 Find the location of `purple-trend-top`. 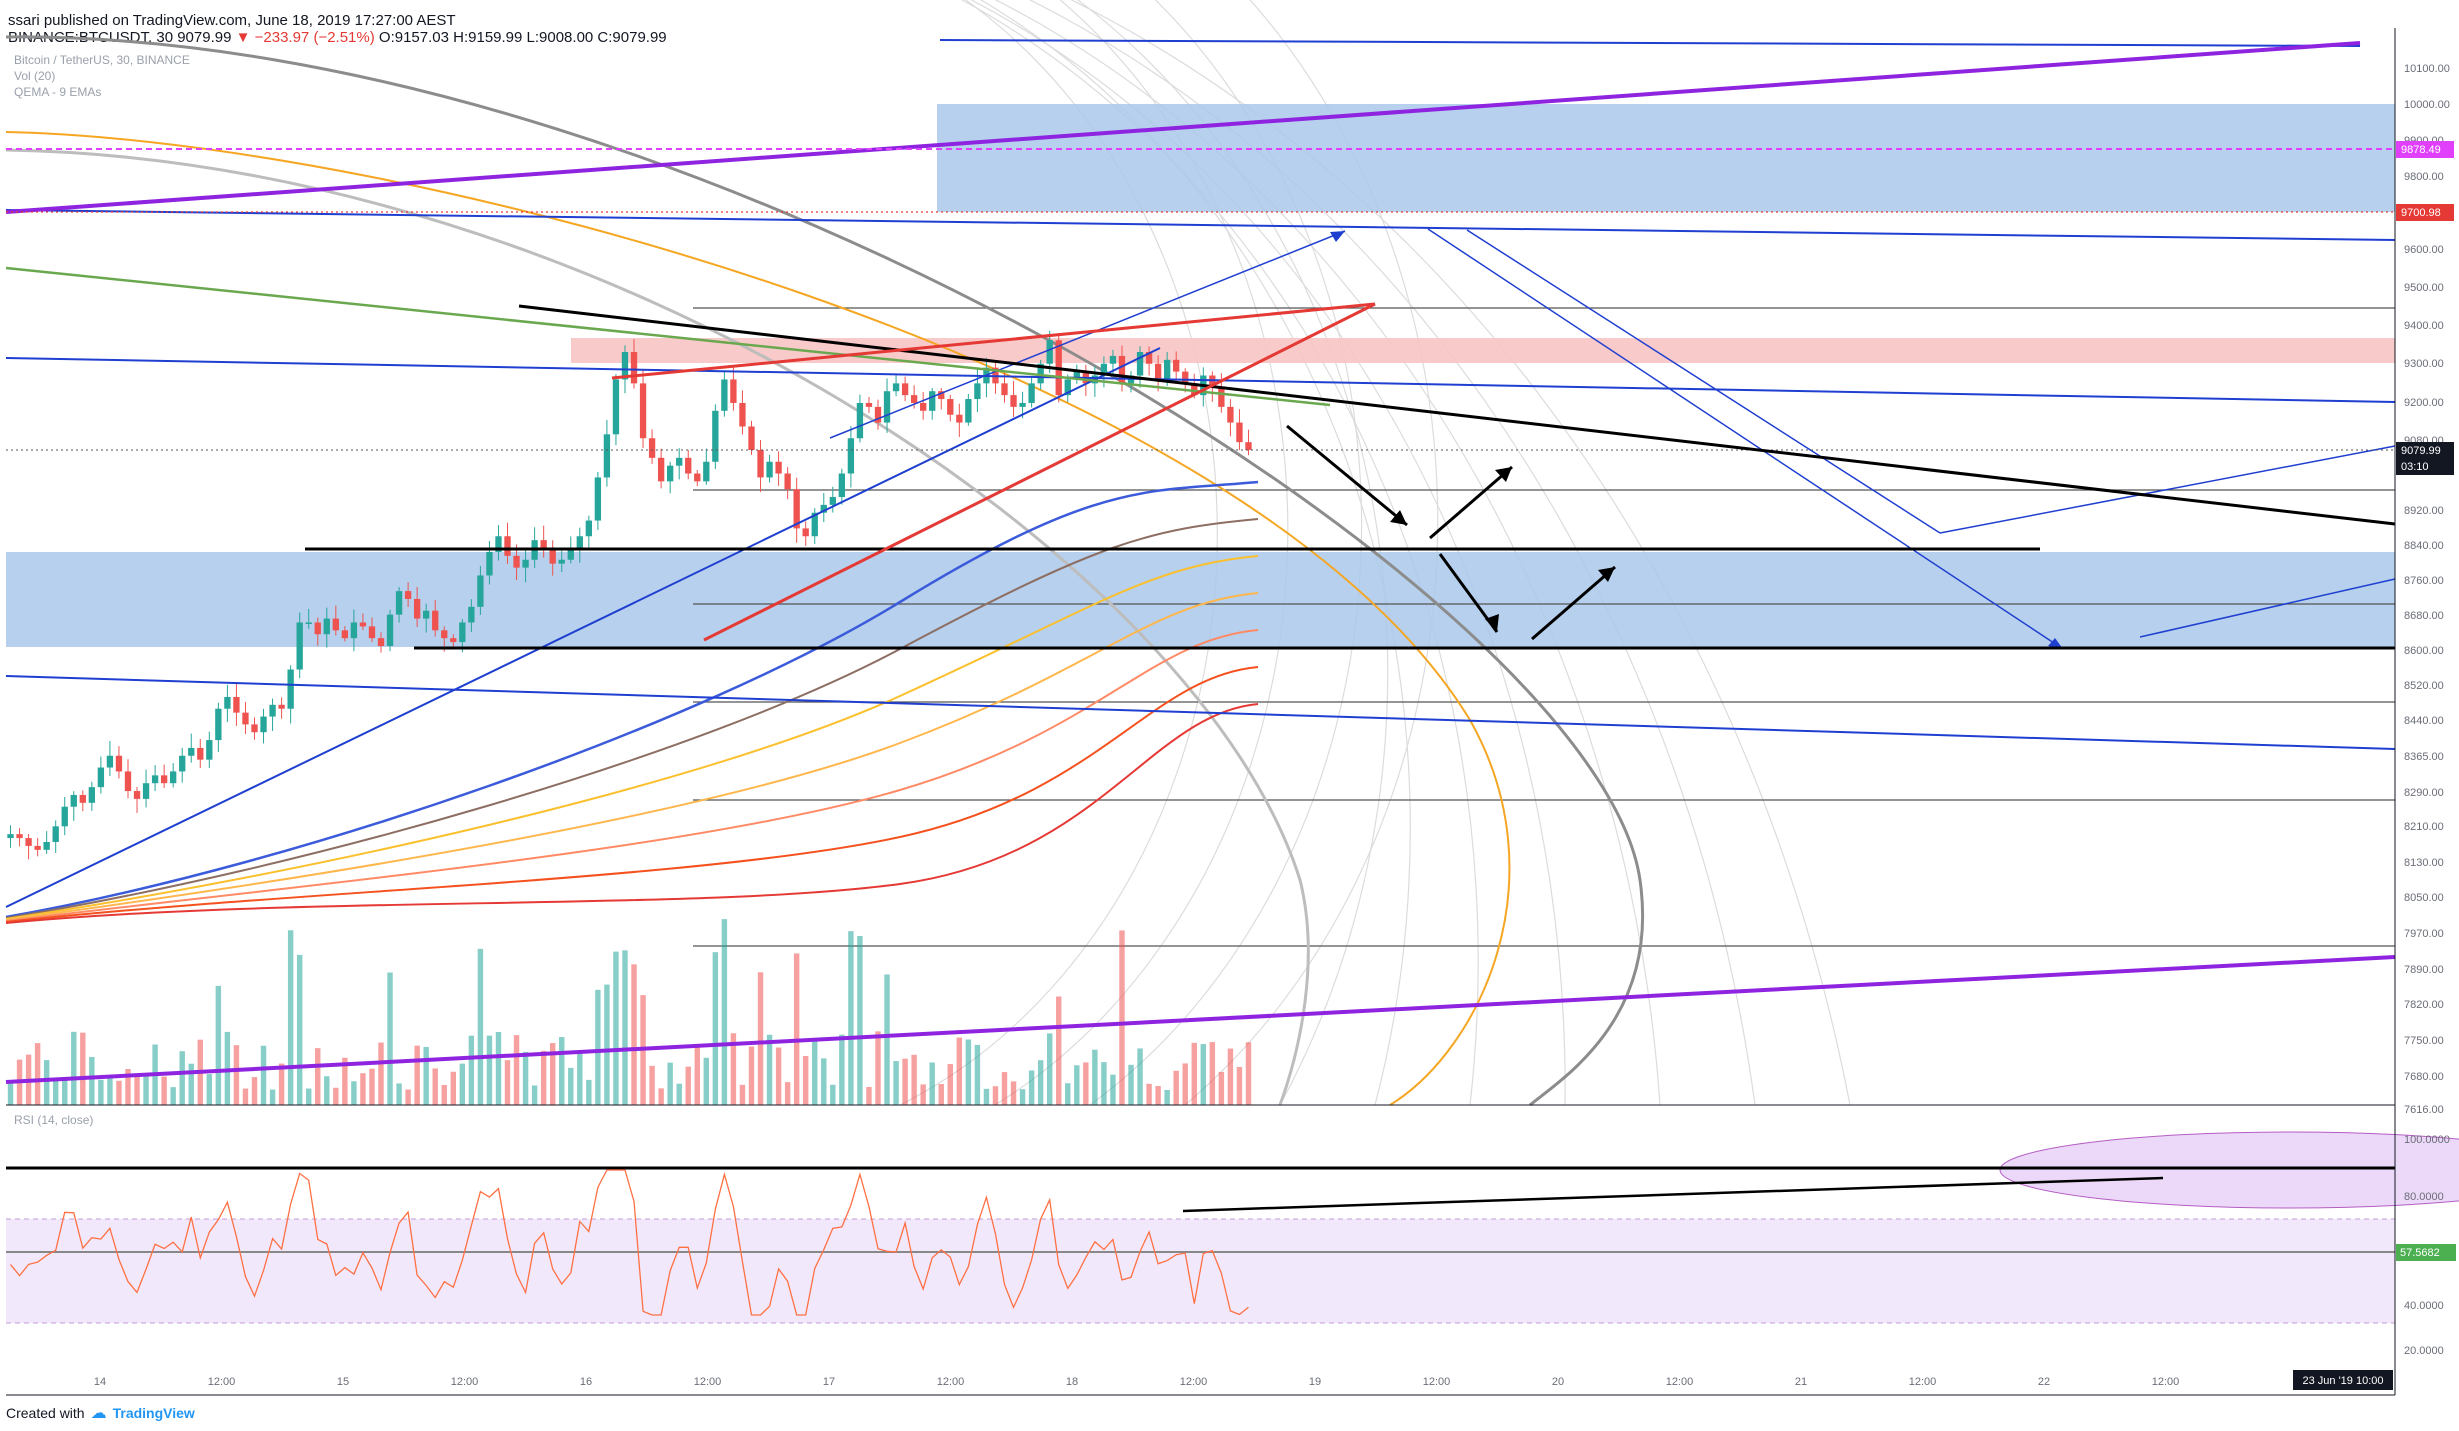

purple-trend-top is located at coordinates (1183, 127).